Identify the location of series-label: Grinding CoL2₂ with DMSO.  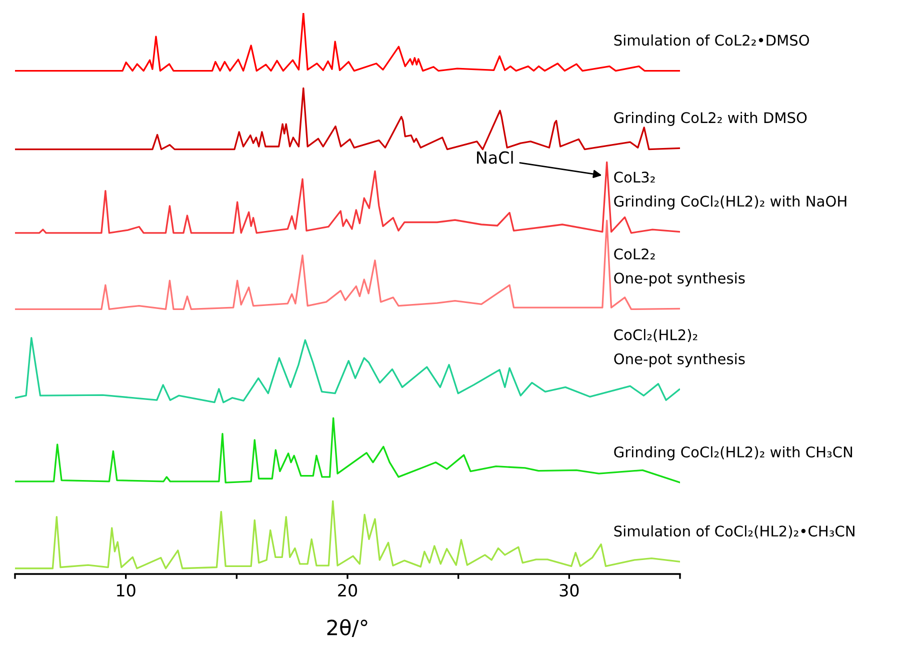
(710, 119).